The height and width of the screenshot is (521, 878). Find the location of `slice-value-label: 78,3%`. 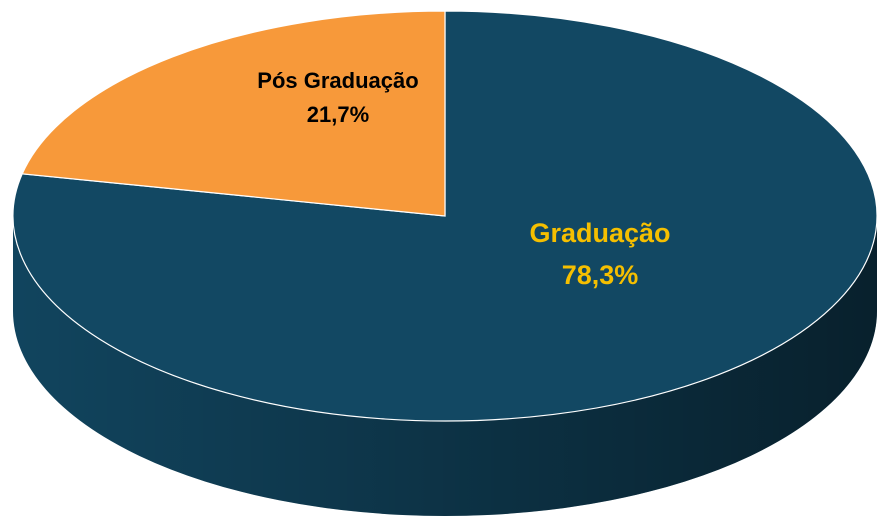

slice-value-label: 78,3% is located at coordinates (600, 275).